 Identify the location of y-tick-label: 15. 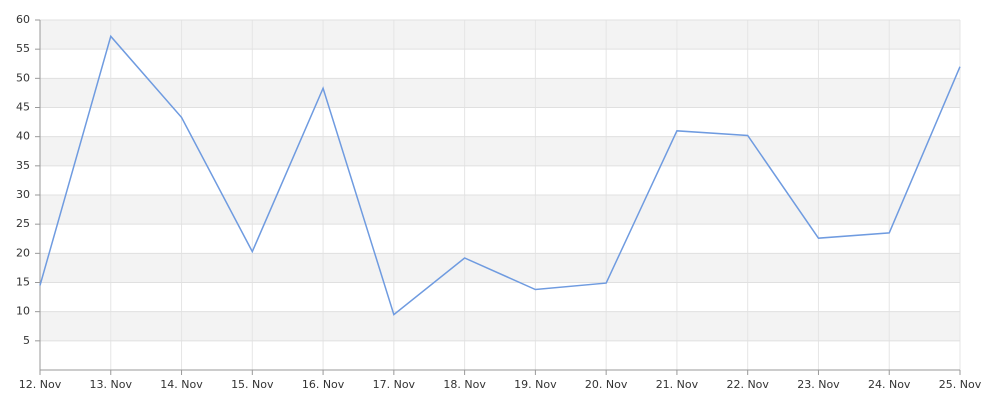
(23, 282).